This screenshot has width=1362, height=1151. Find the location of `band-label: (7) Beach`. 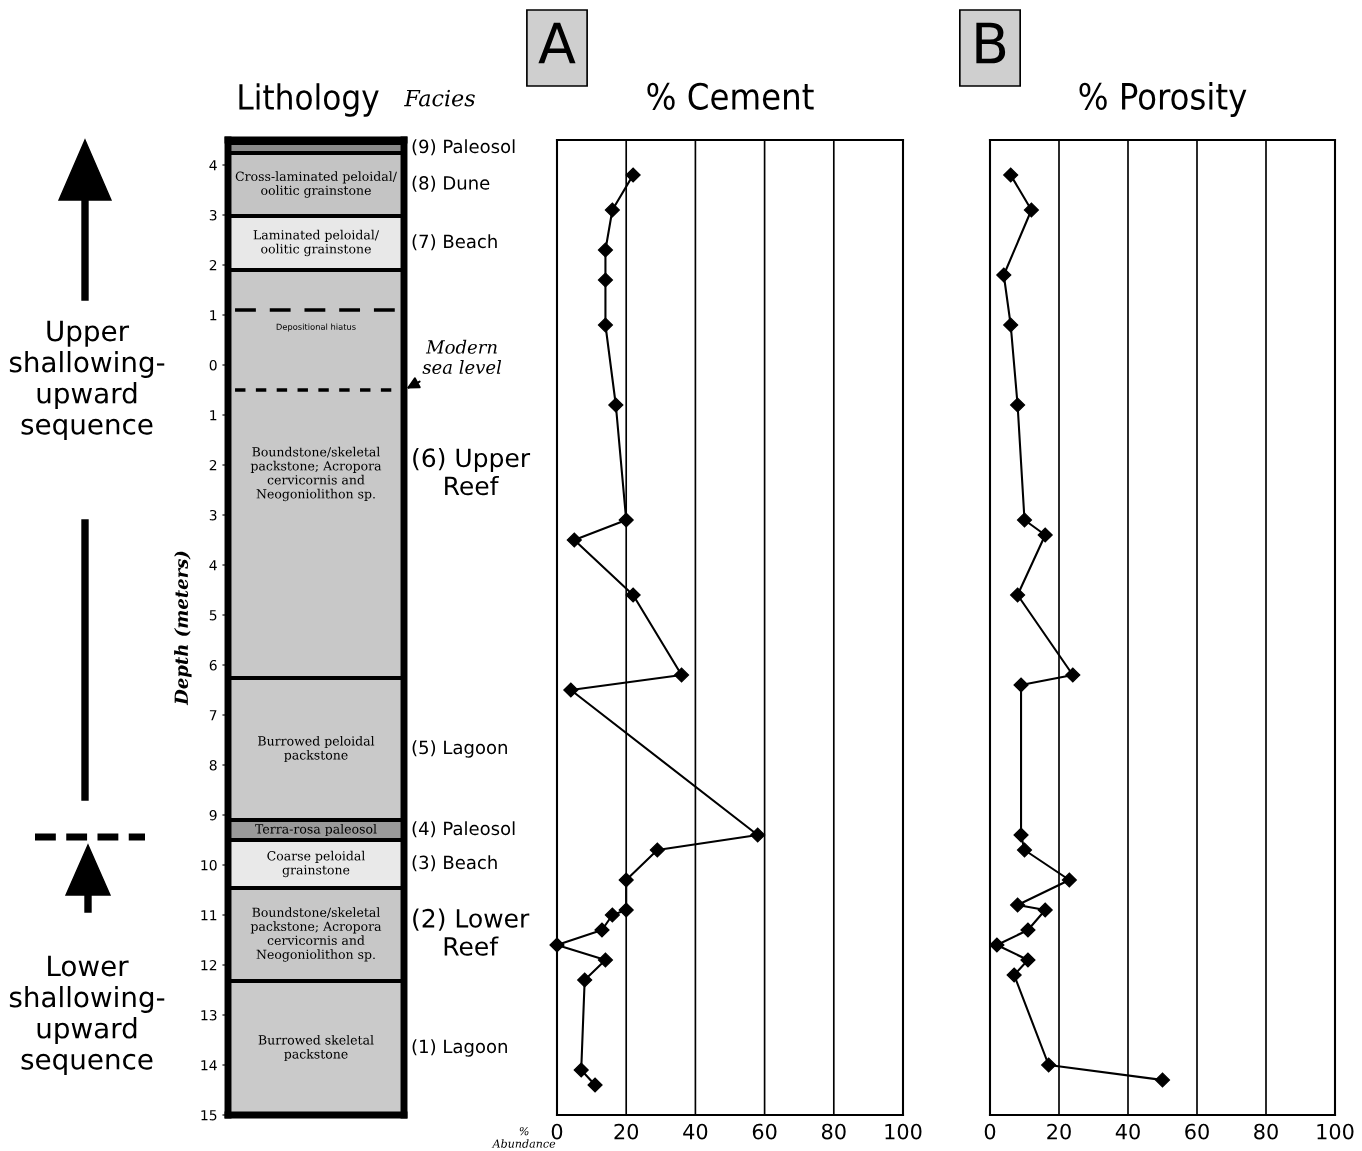

band-label: (7) Beach is located at coordinates (454, 242).